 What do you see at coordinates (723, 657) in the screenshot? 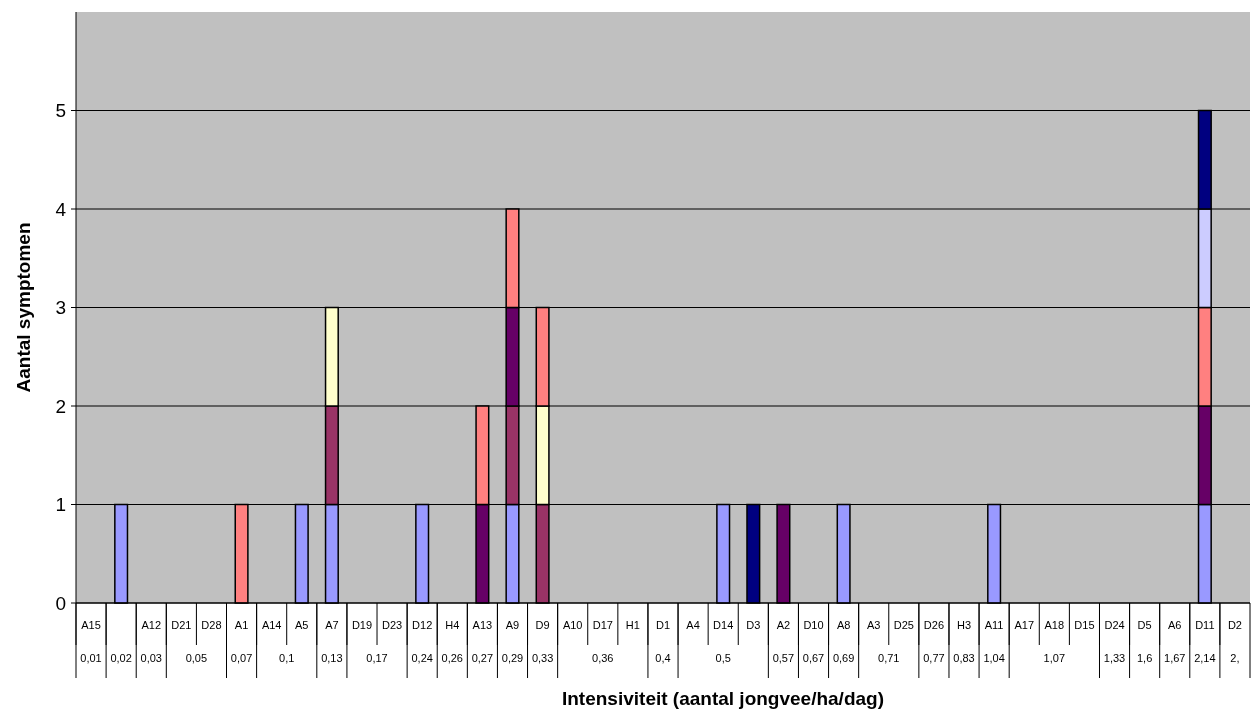
I see `text: 0,5` at bounding box center [723, 657].